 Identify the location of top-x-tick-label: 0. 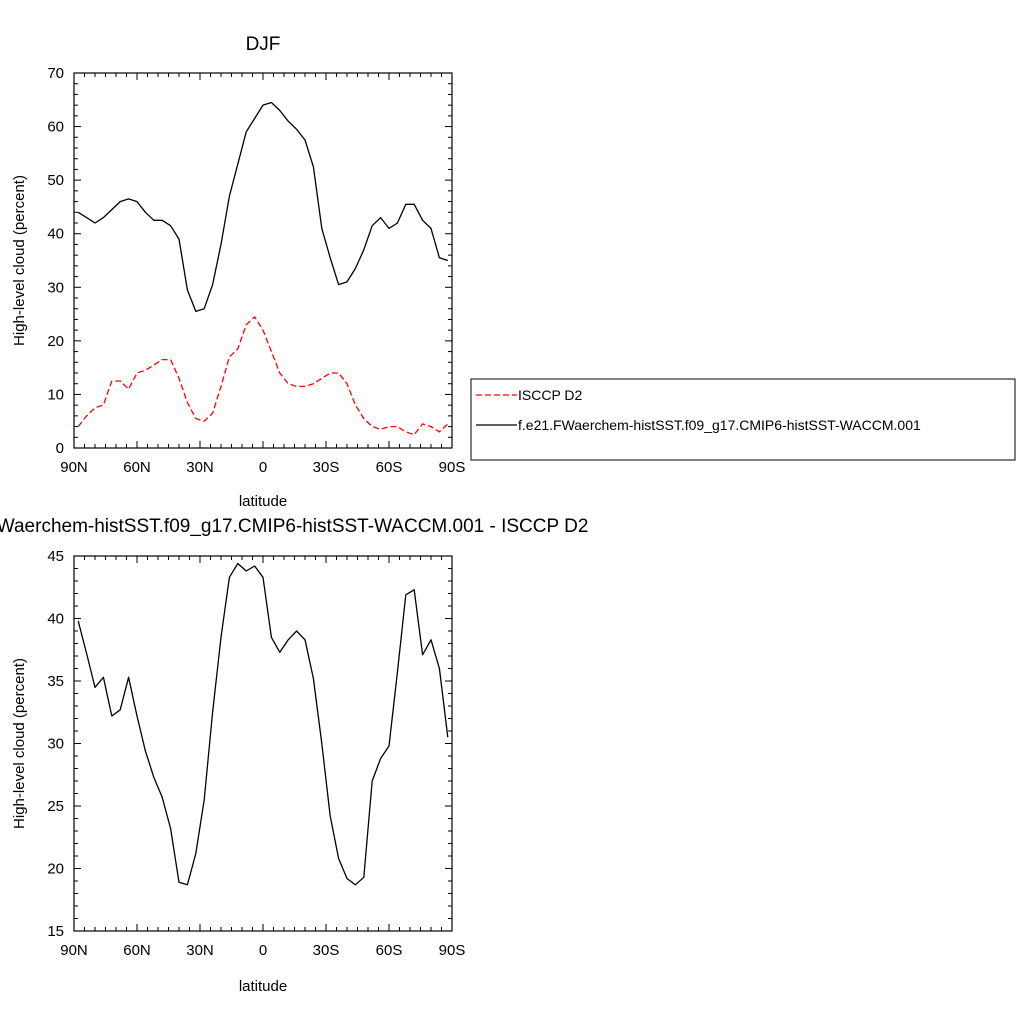
(263, 467).